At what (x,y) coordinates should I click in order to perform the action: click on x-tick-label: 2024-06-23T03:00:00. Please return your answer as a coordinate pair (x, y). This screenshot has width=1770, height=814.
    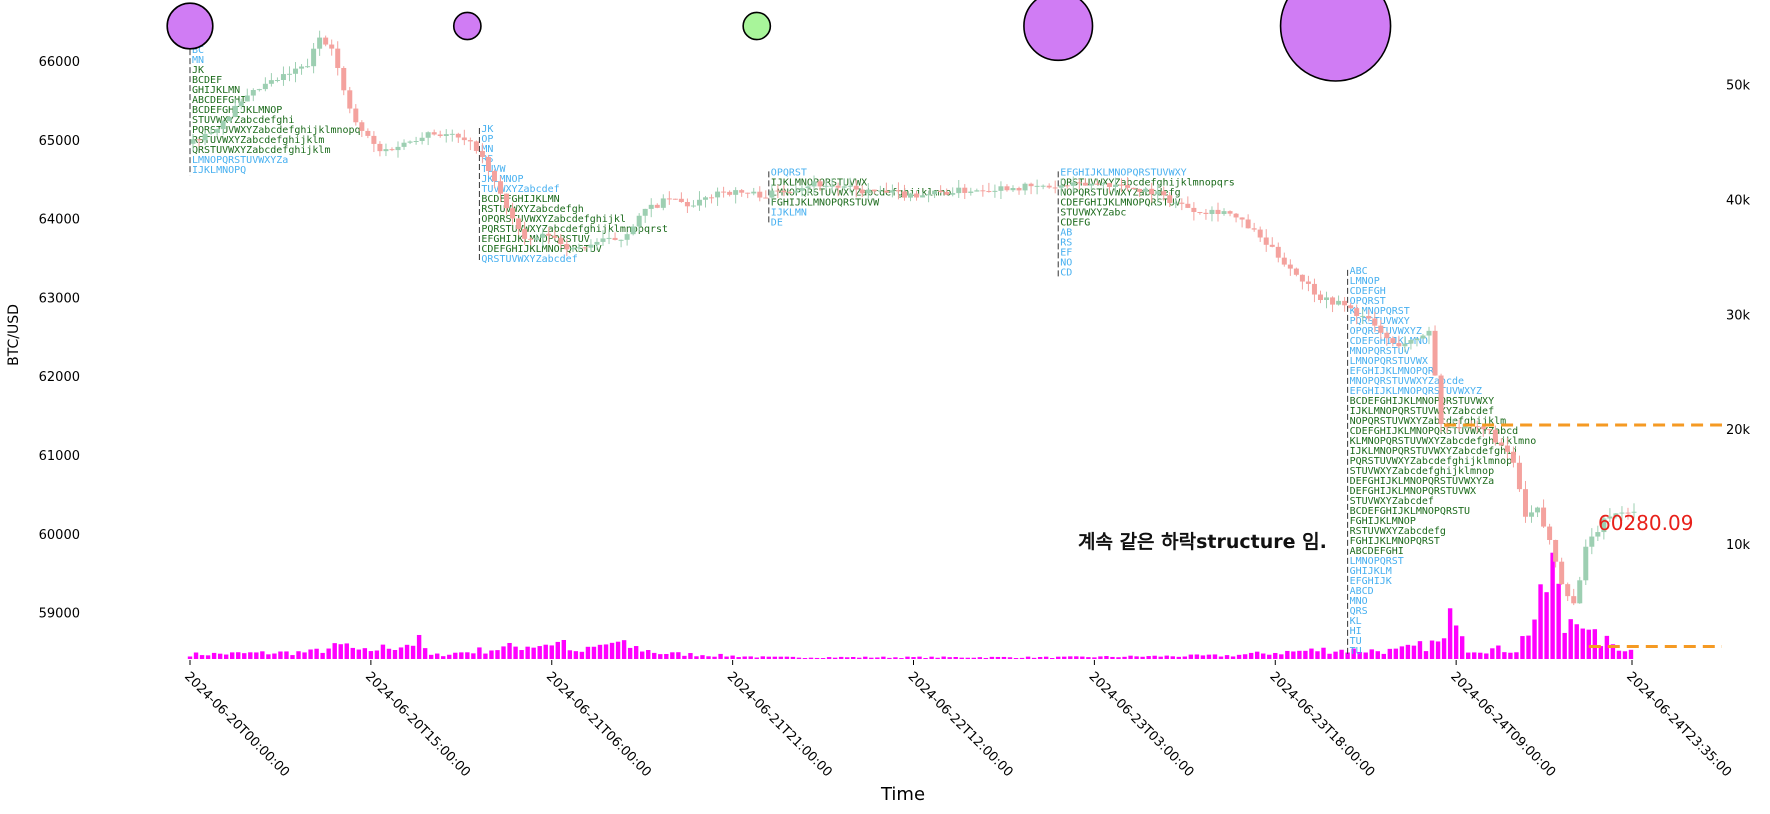
    Looking at the image, I should click on (1141, 724).